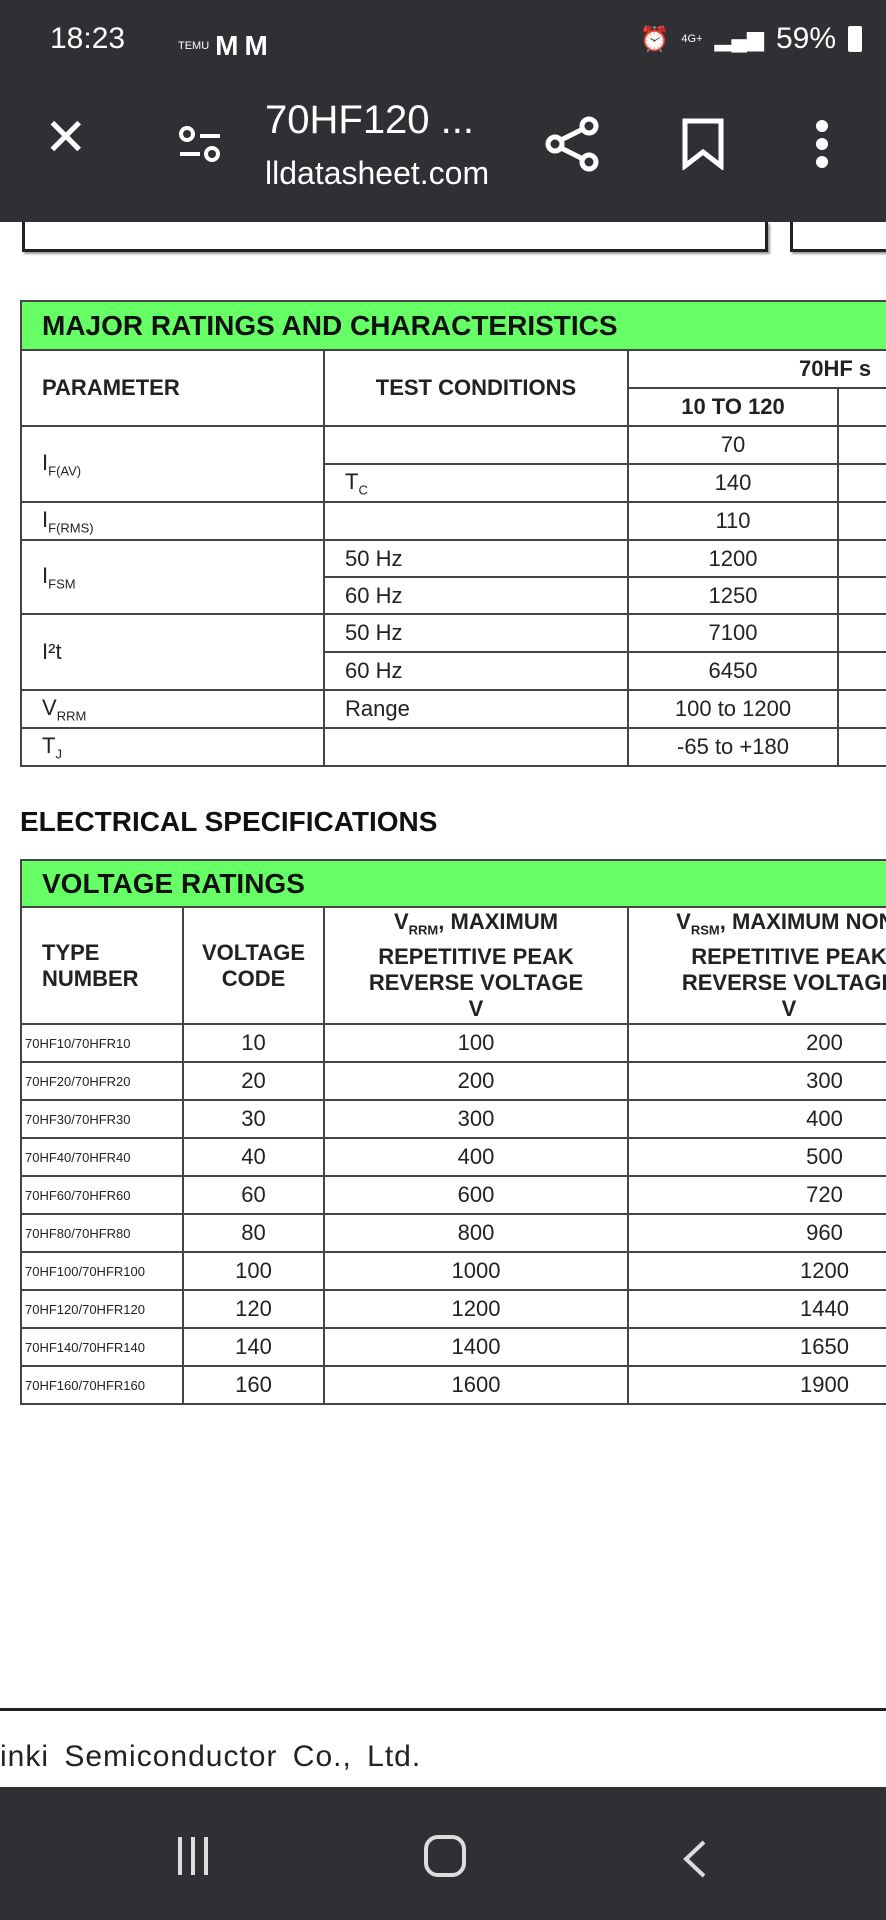  I want to click on col-10-to-120: 10 TO 120, so click(733, 407).